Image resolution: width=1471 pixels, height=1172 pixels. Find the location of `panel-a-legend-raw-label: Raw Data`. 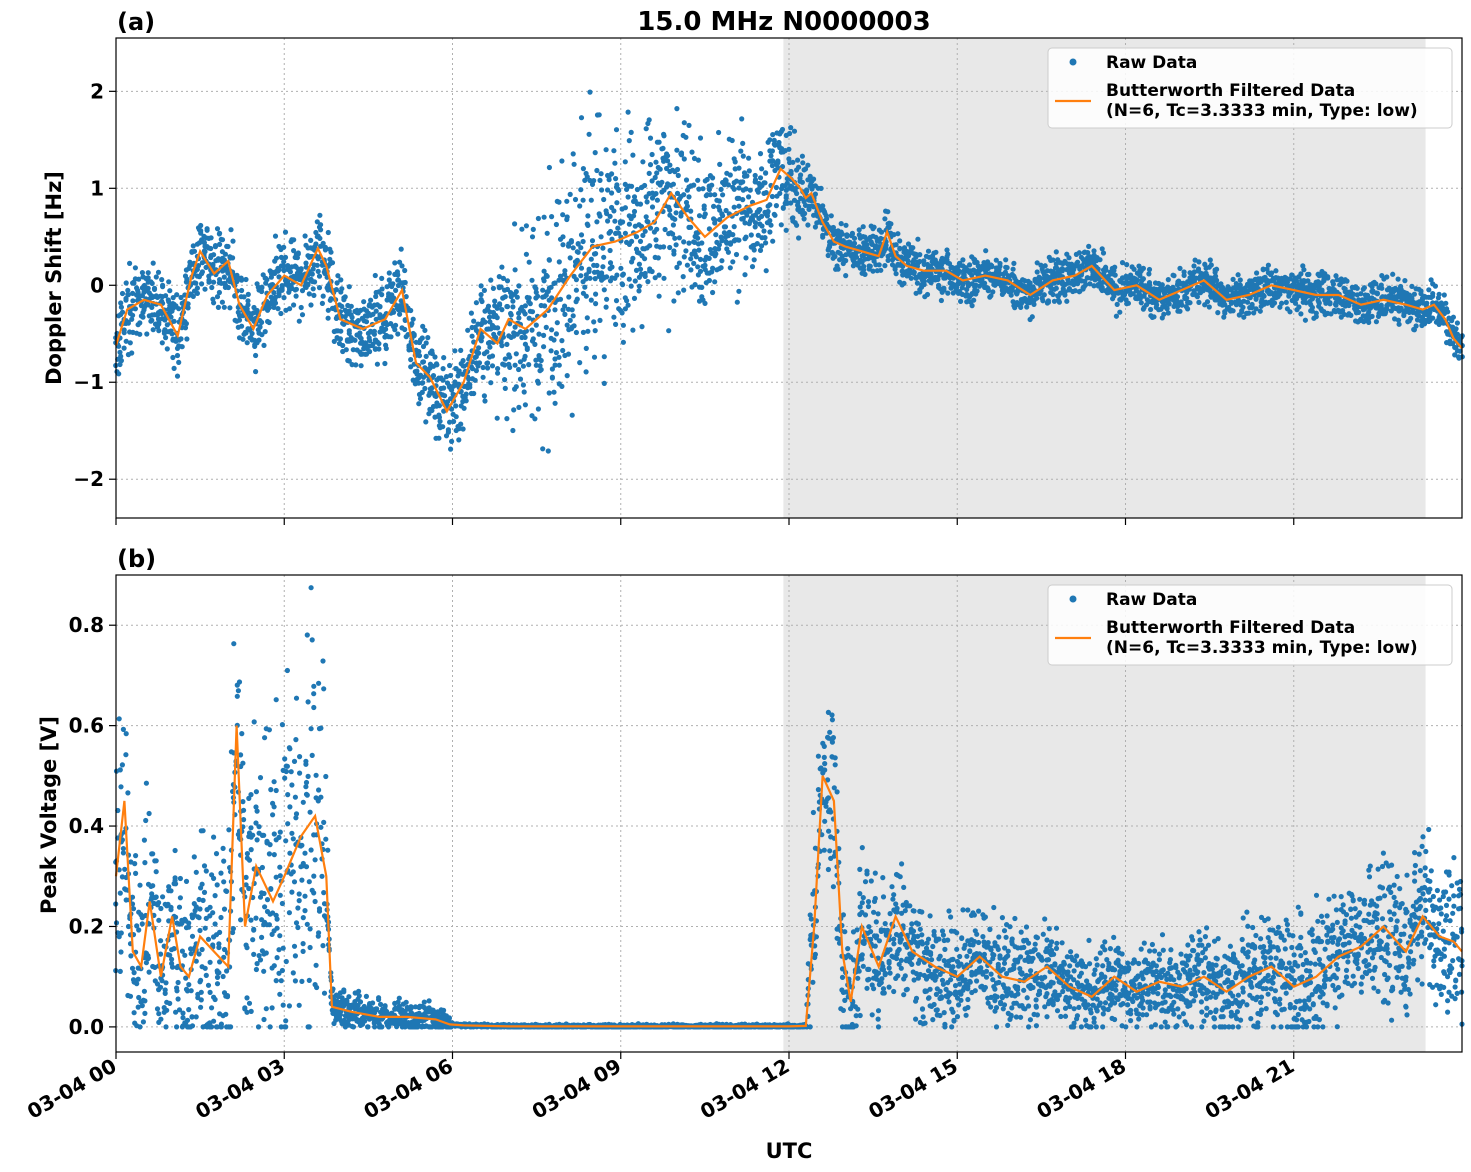

panel-a-legend-raw-label: Raw Data is located at coordinates (1151, 63).